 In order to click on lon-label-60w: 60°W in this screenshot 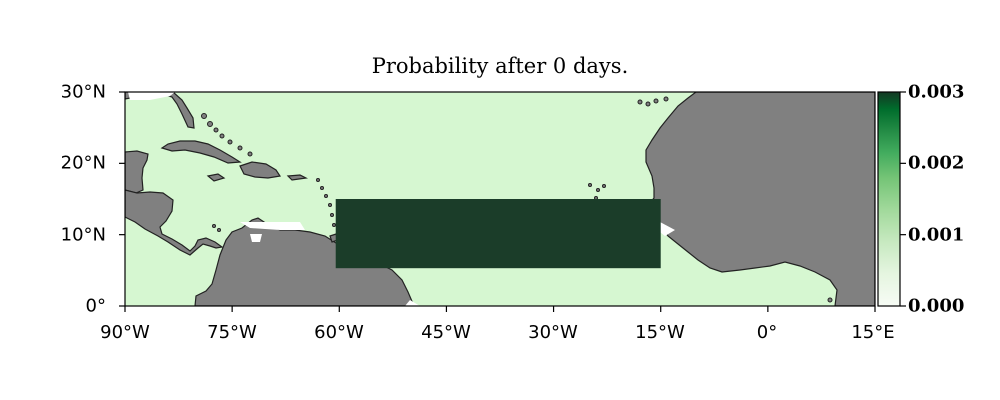, I will do `click(339, 332)`.